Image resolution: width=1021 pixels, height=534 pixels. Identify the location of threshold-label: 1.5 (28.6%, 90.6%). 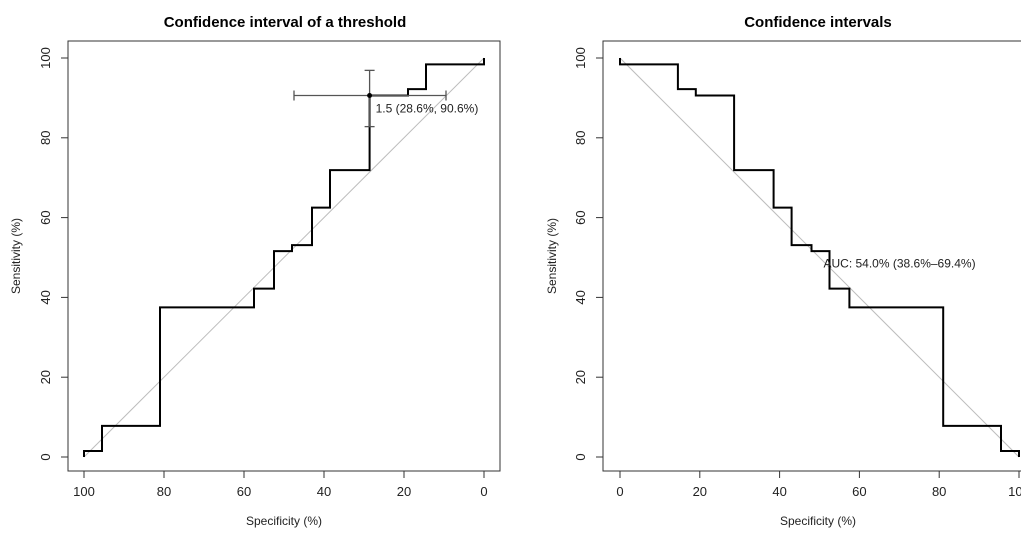
(427, 109).